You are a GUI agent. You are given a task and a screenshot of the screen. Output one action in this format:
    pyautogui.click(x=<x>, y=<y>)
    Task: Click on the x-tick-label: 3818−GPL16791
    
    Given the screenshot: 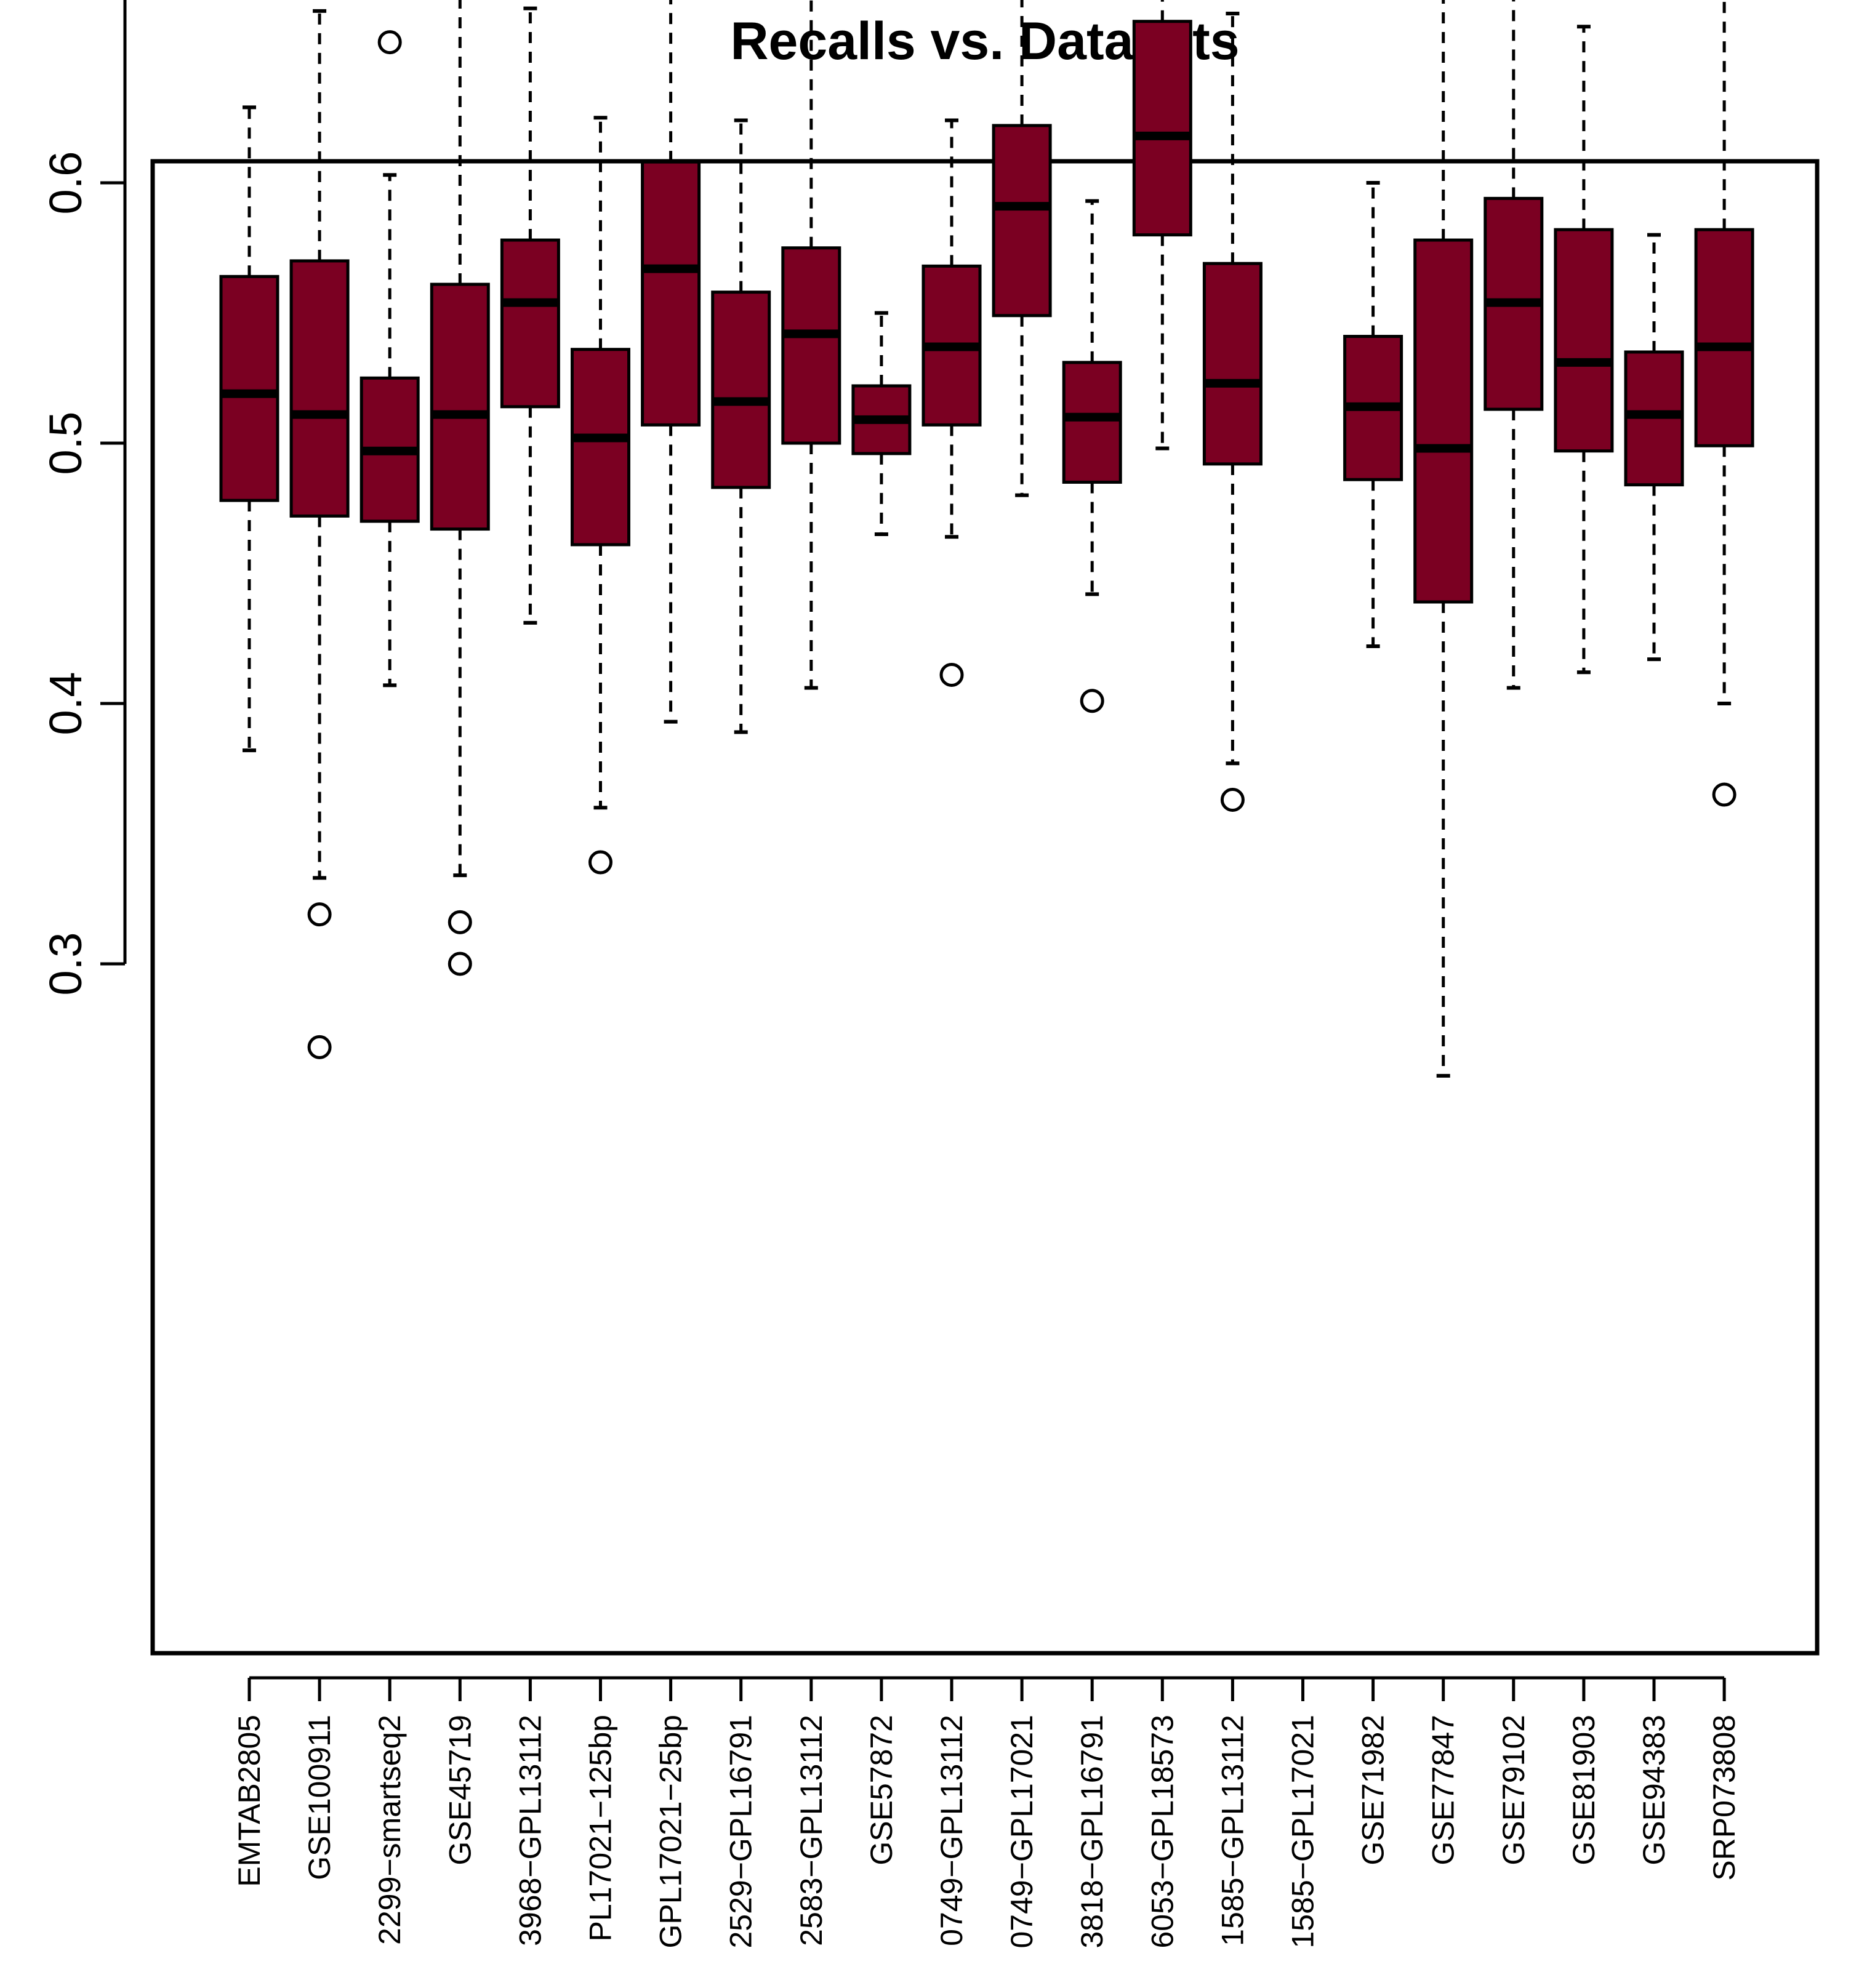 What is the action you would take?
    pyautogui.click(x=1092, y=1832)
    